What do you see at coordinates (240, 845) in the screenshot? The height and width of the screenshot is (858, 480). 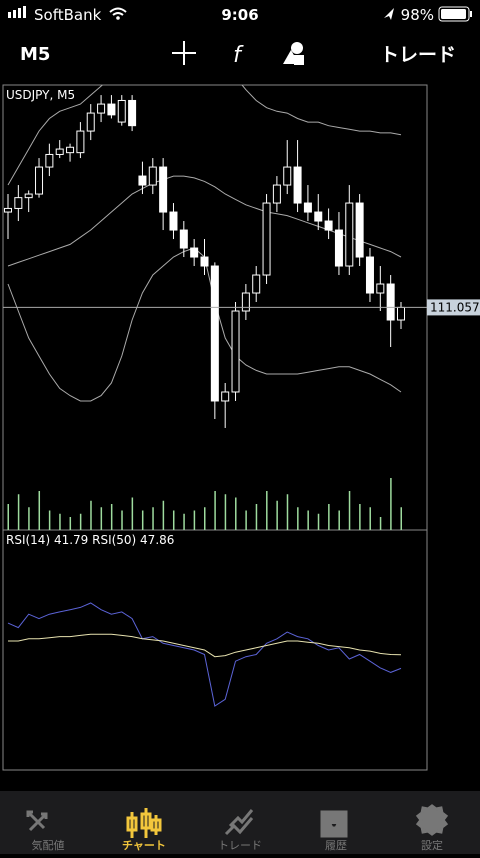 I see `tab-label: トレード` at bounding box center [240, 845].